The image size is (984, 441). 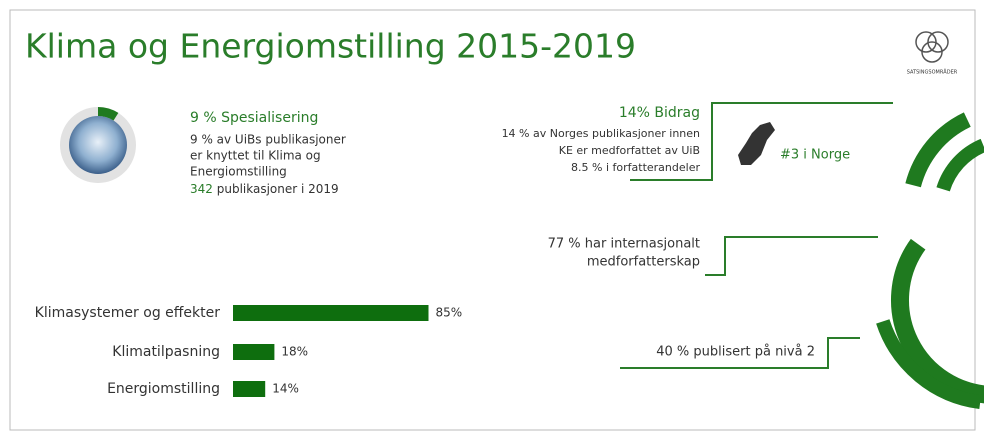 I want to click on contrib-rank: #3 i Norge, so click(x=815, y=155).